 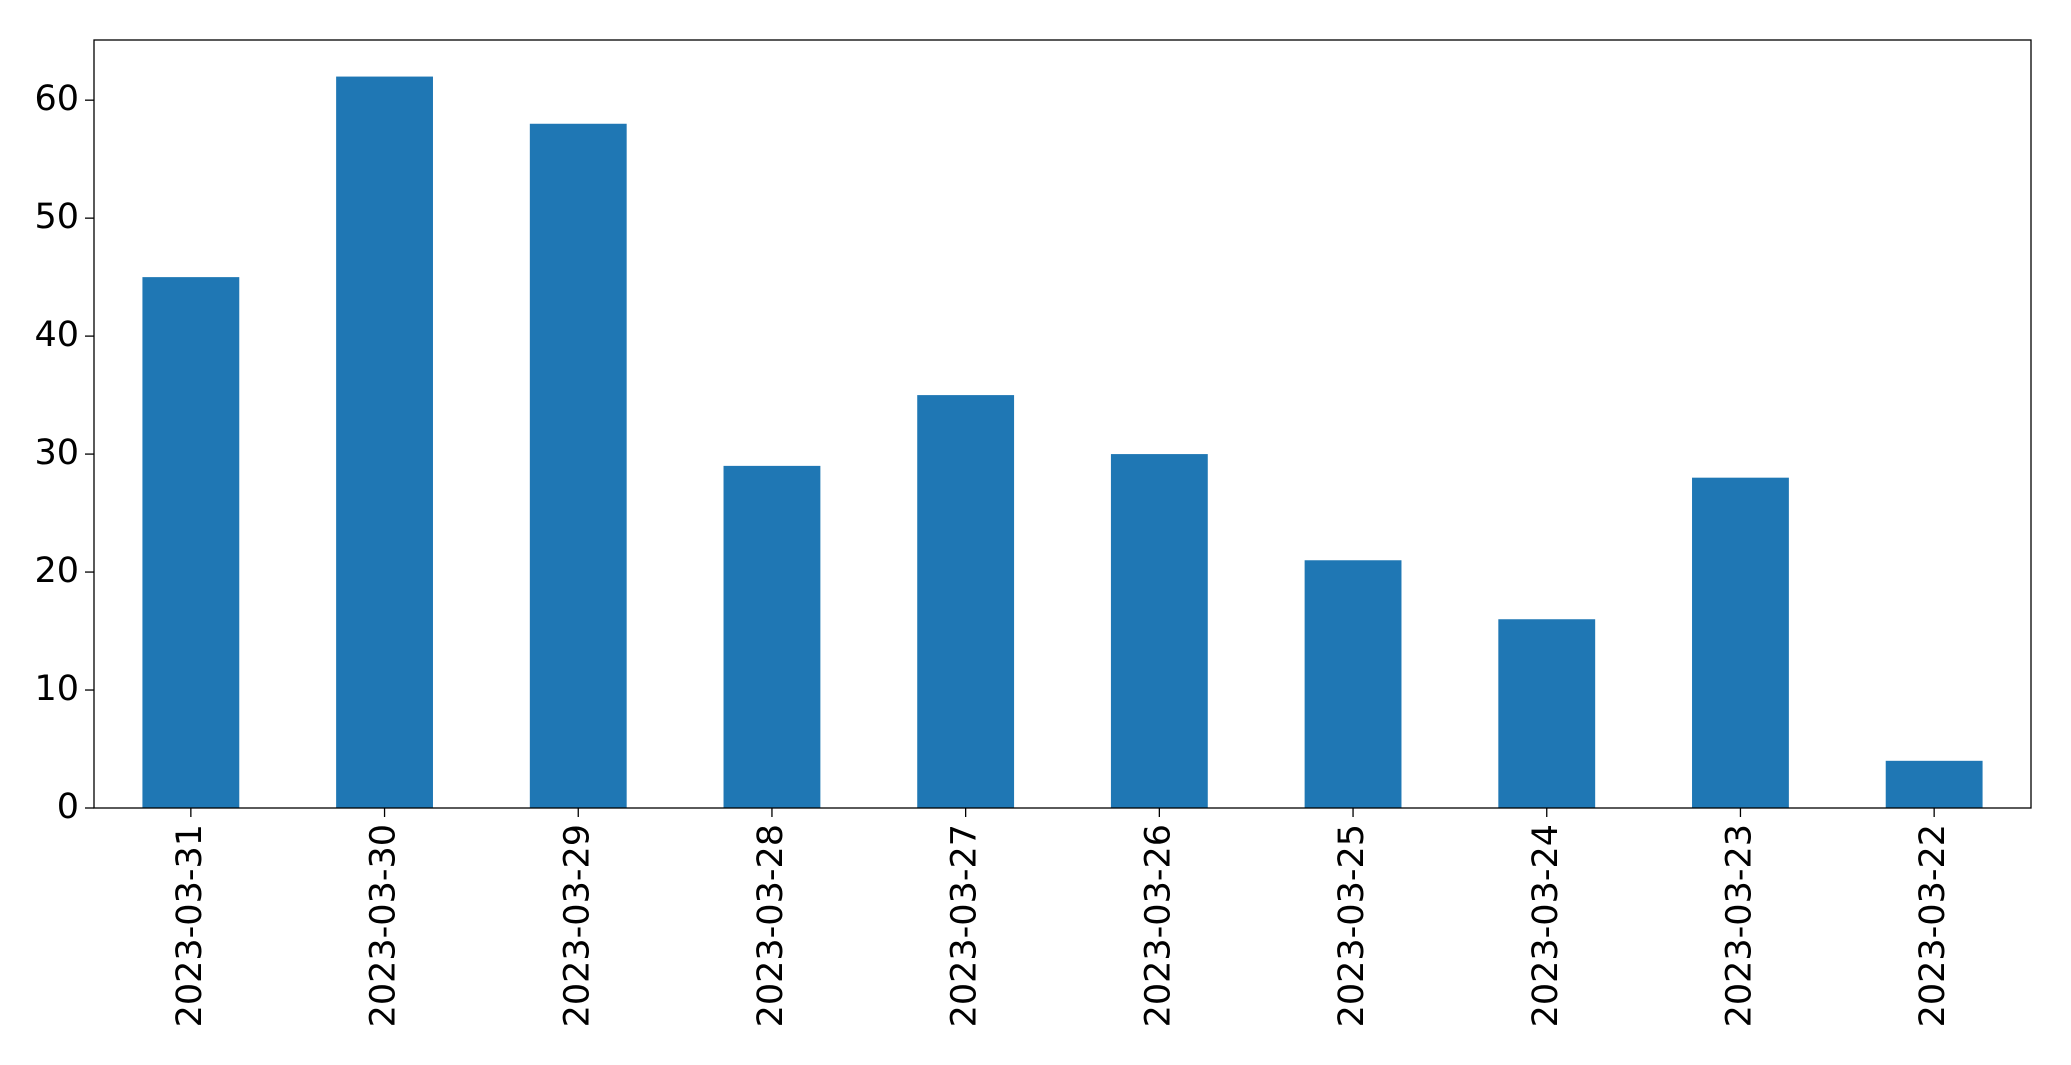 I want to click on y-tick-label: 20, so click(x=56, y=571).